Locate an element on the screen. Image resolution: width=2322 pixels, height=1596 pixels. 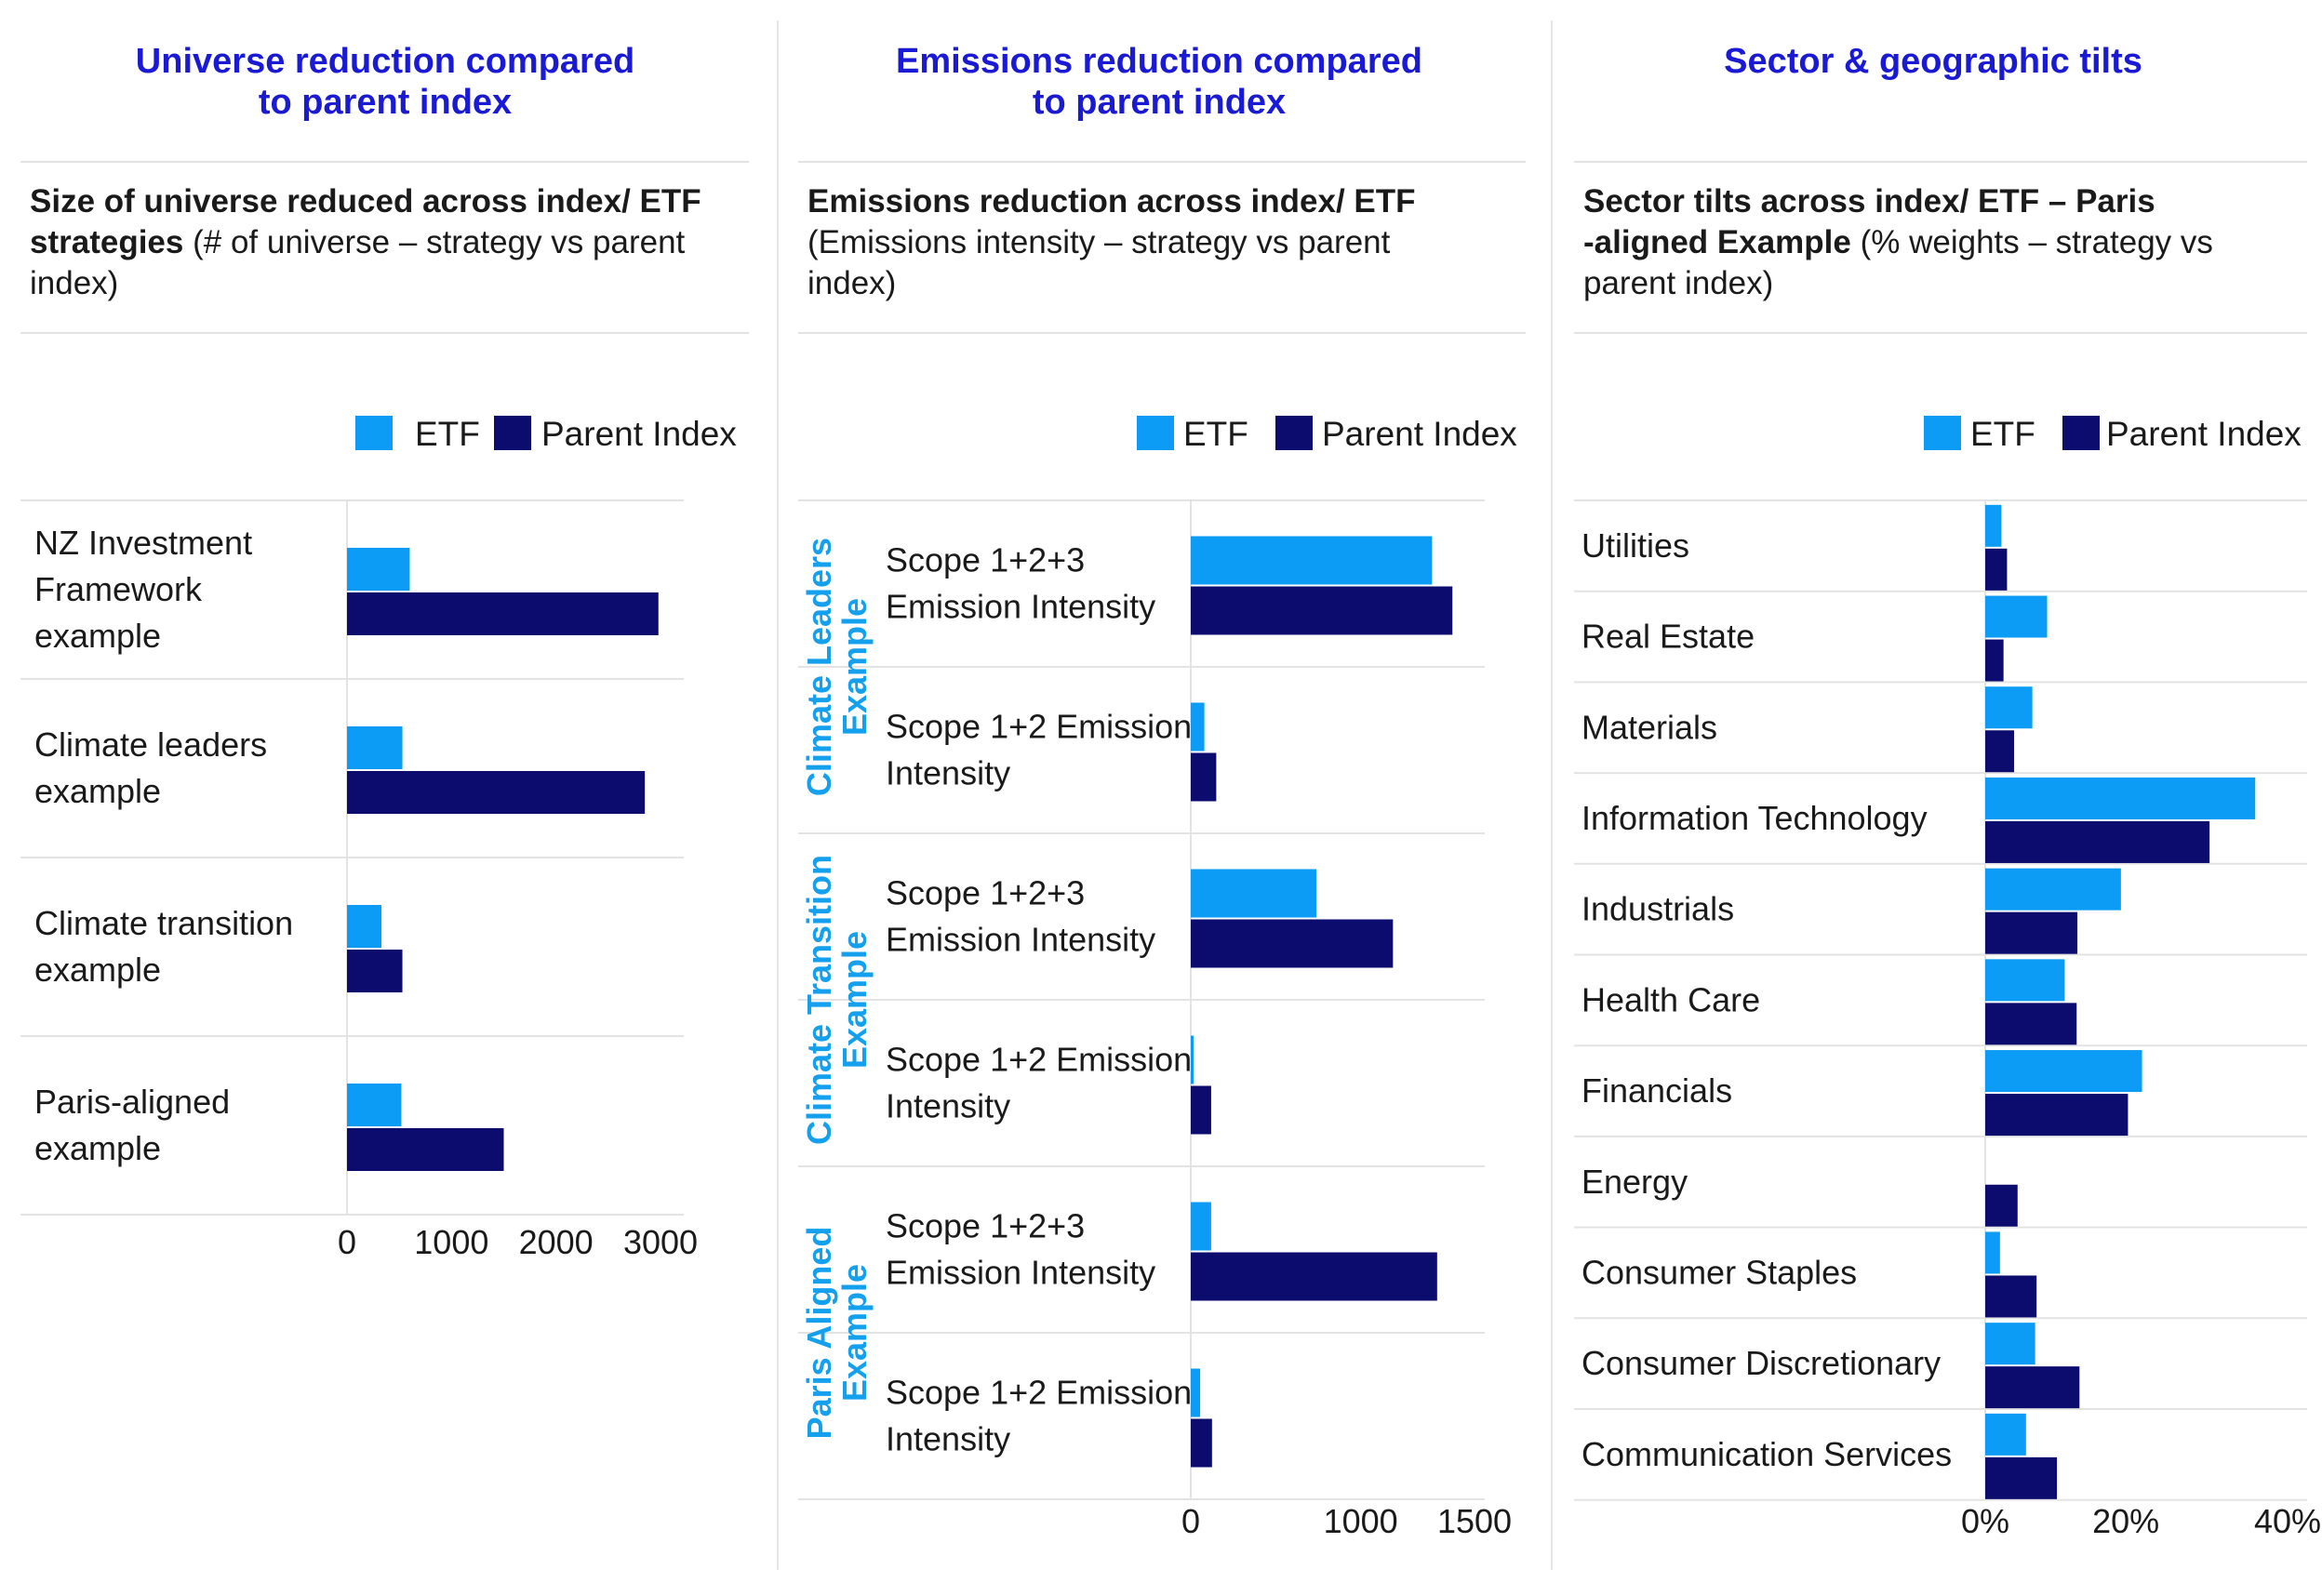
category-label: Real Estate is located at coordinates (1668, 637).